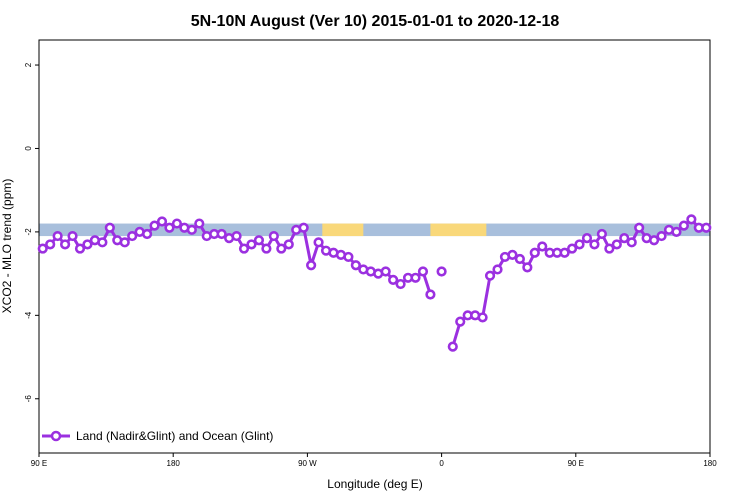 Image resolution: width=750 pixels, height=500 pixels. I want to click on x-axis: 90 E 180 90 W 0 90 E 180, so click(374, 460).